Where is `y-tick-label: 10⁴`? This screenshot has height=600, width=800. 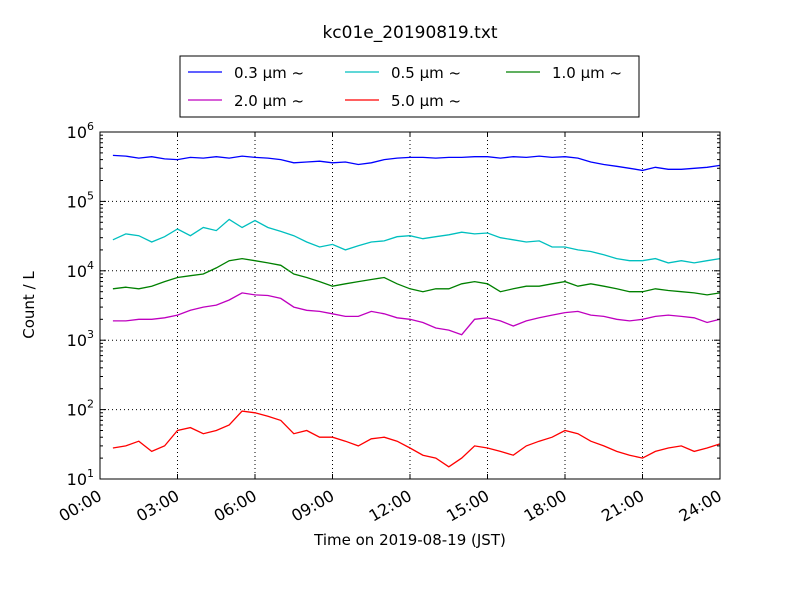
y-tick-label: 10⁴ is located at coordinates (80, 270).